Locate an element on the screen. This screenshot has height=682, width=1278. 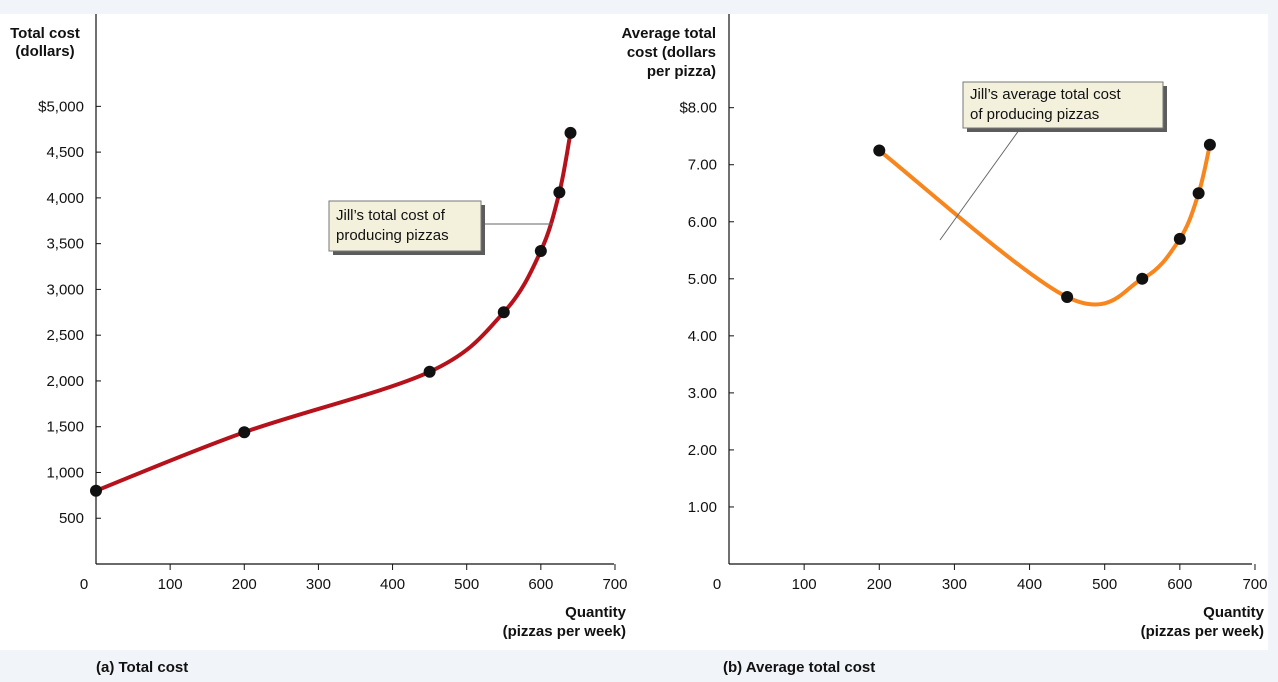
y-tick-label: 7.00 is located at coordinates (702, 165).